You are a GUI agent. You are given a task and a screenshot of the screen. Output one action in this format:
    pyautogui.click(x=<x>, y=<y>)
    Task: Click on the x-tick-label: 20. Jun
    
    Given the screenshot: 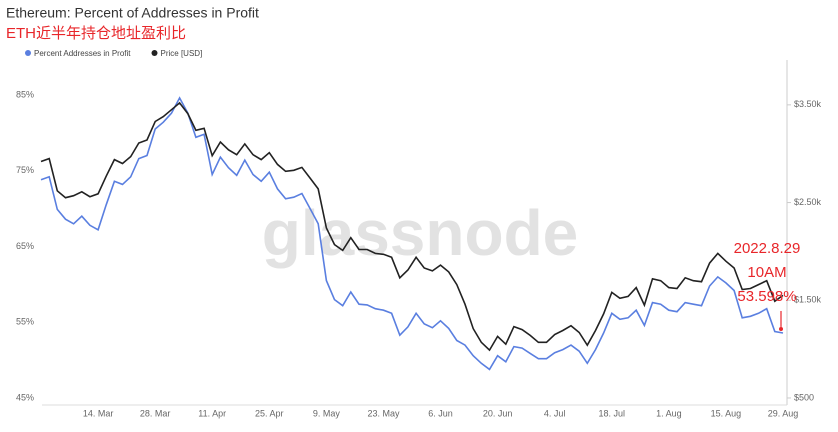 What is the action you would take?
    pyautogui.click(x=498, y=413)
    